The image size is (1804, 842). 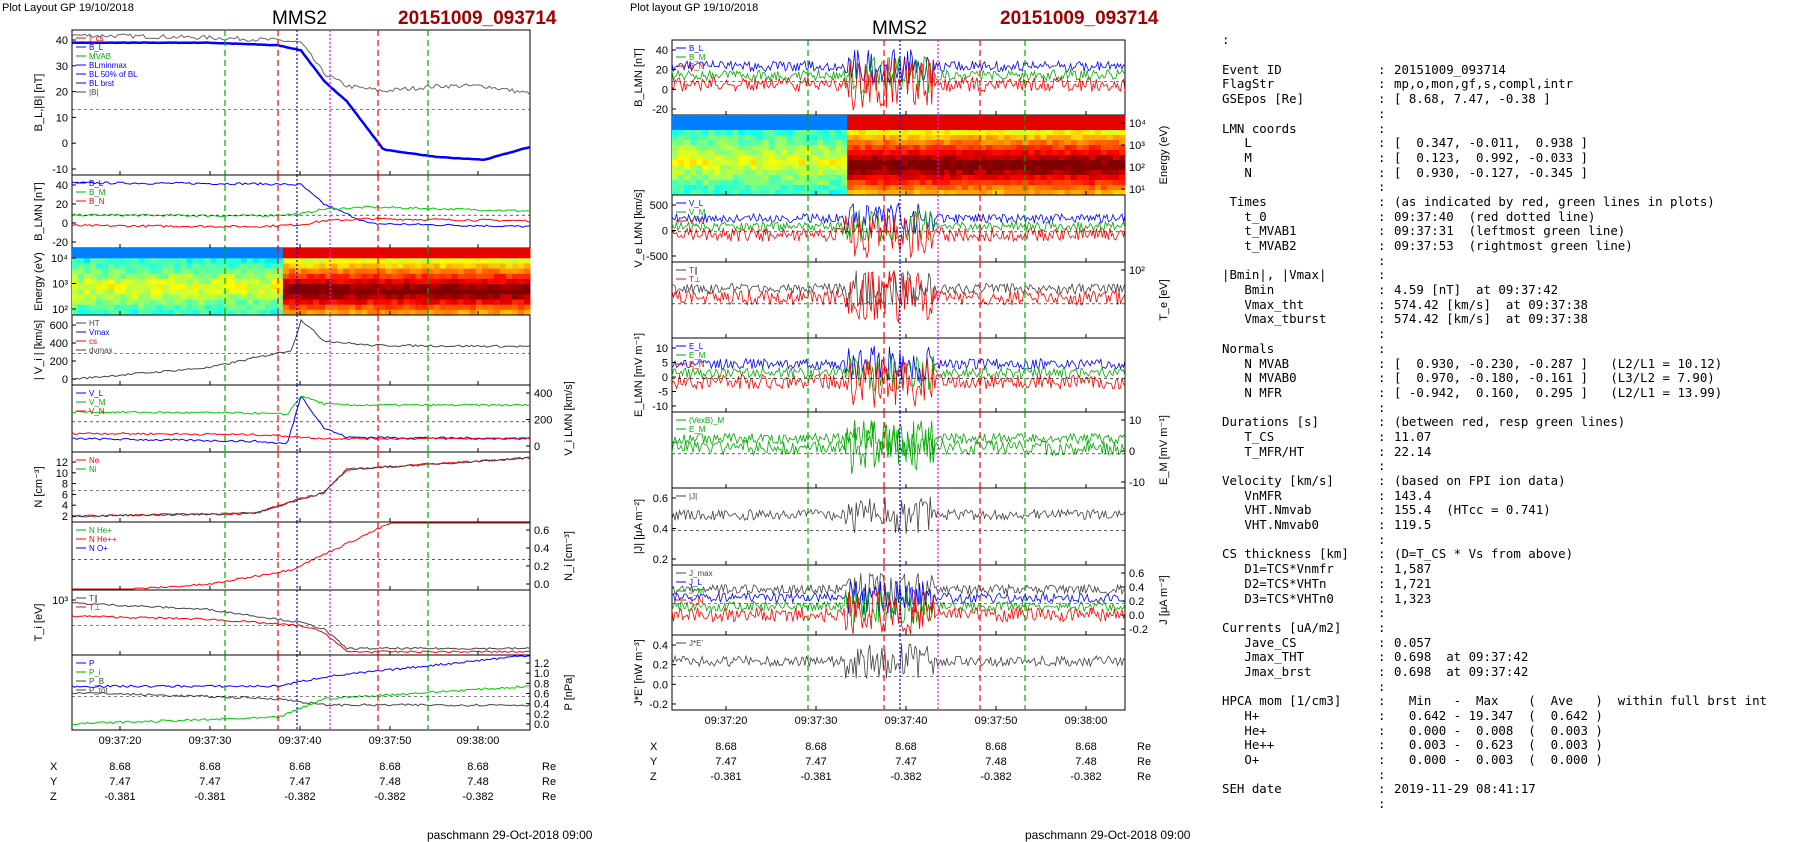 What do you see at coordinates (665, 90) in the screenshot?
I see `y-tick-label: 0` at bounding box center [665, 90].